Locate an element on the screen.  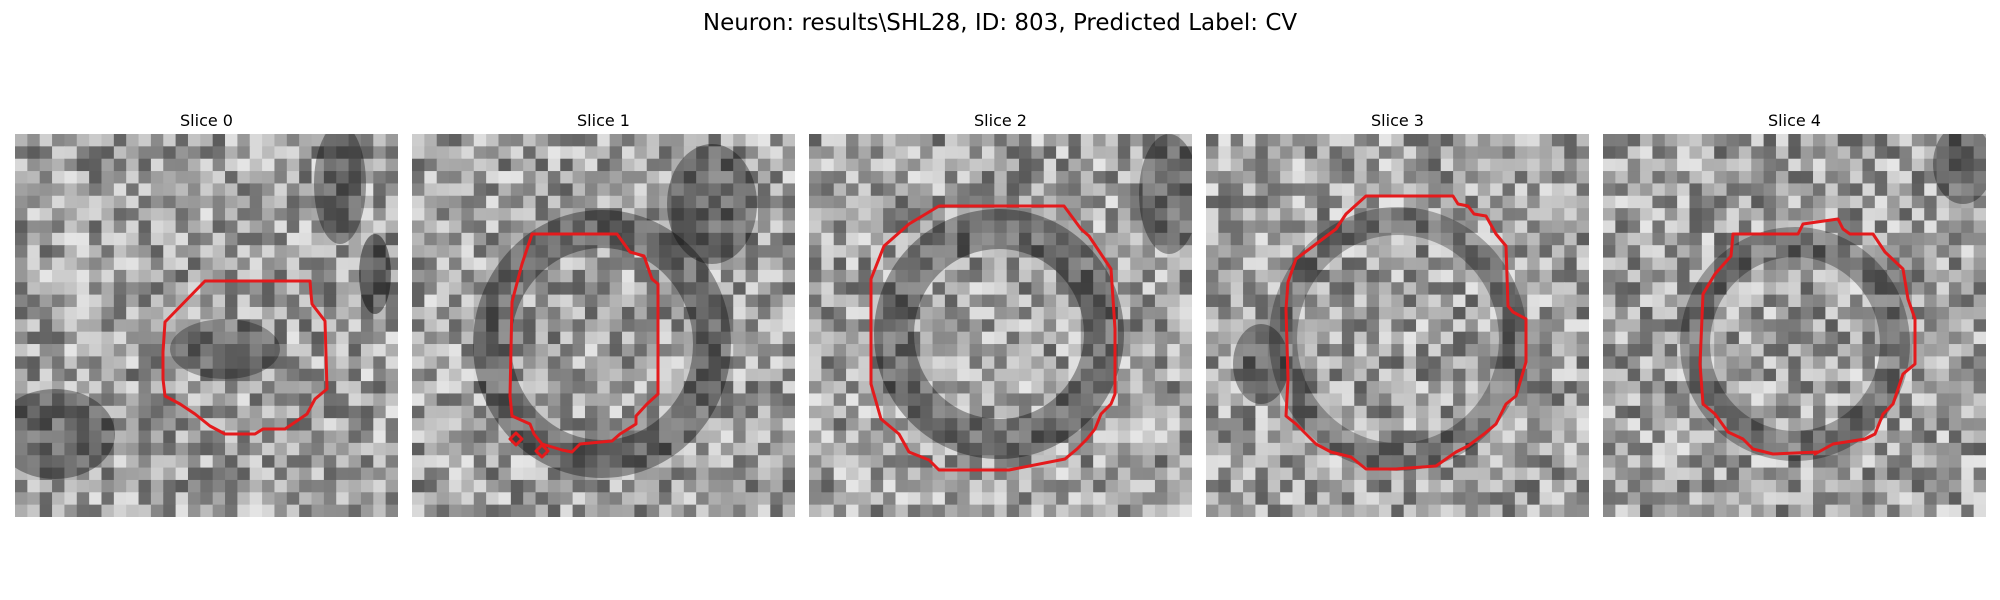
slice-panel-2: Slice 2 is located at coordinates (1000, 313).